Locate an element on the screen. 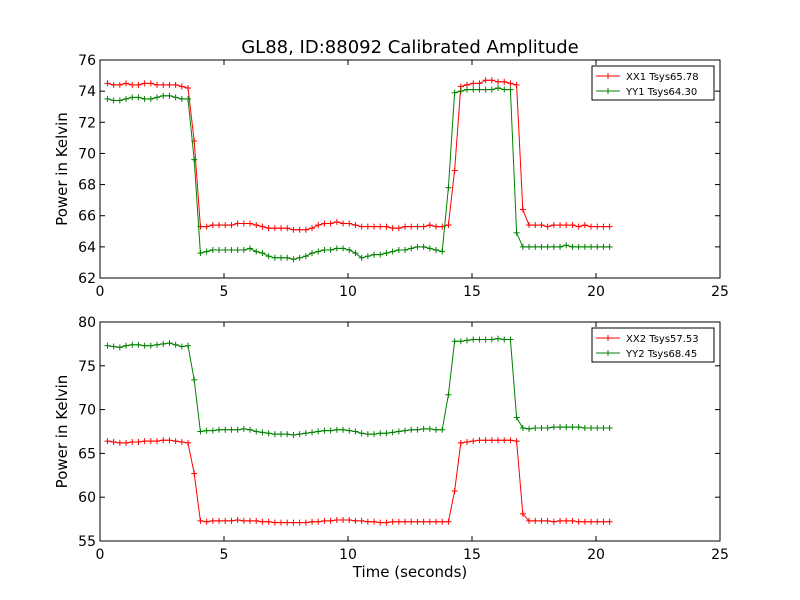 The image size is (800, 600). y-tick-label: 60 is located at coordinates (87, 498).